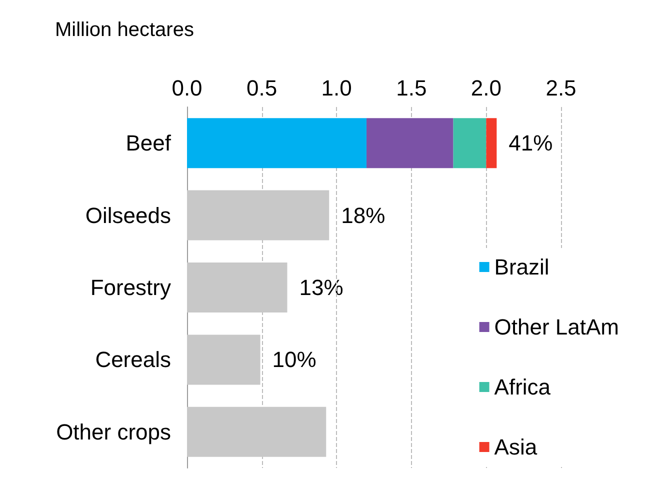  What do you see at coordinates (149, 143) in the screenshot?
I see `y-tick-label: Beef` at bounding box center [149, 143].